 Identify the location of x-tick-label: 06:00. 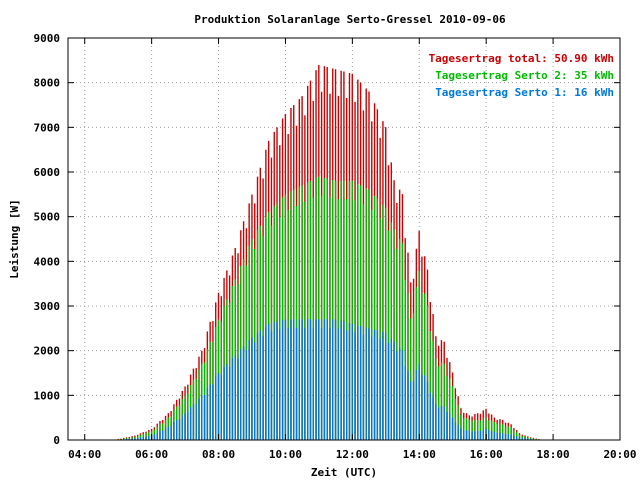
(151, 454).